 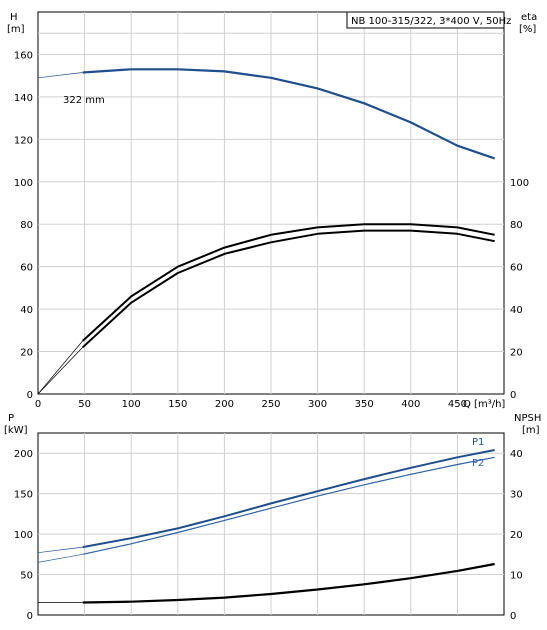 I want to click on eta-tick-label: 100, so click(x=519, y=183).